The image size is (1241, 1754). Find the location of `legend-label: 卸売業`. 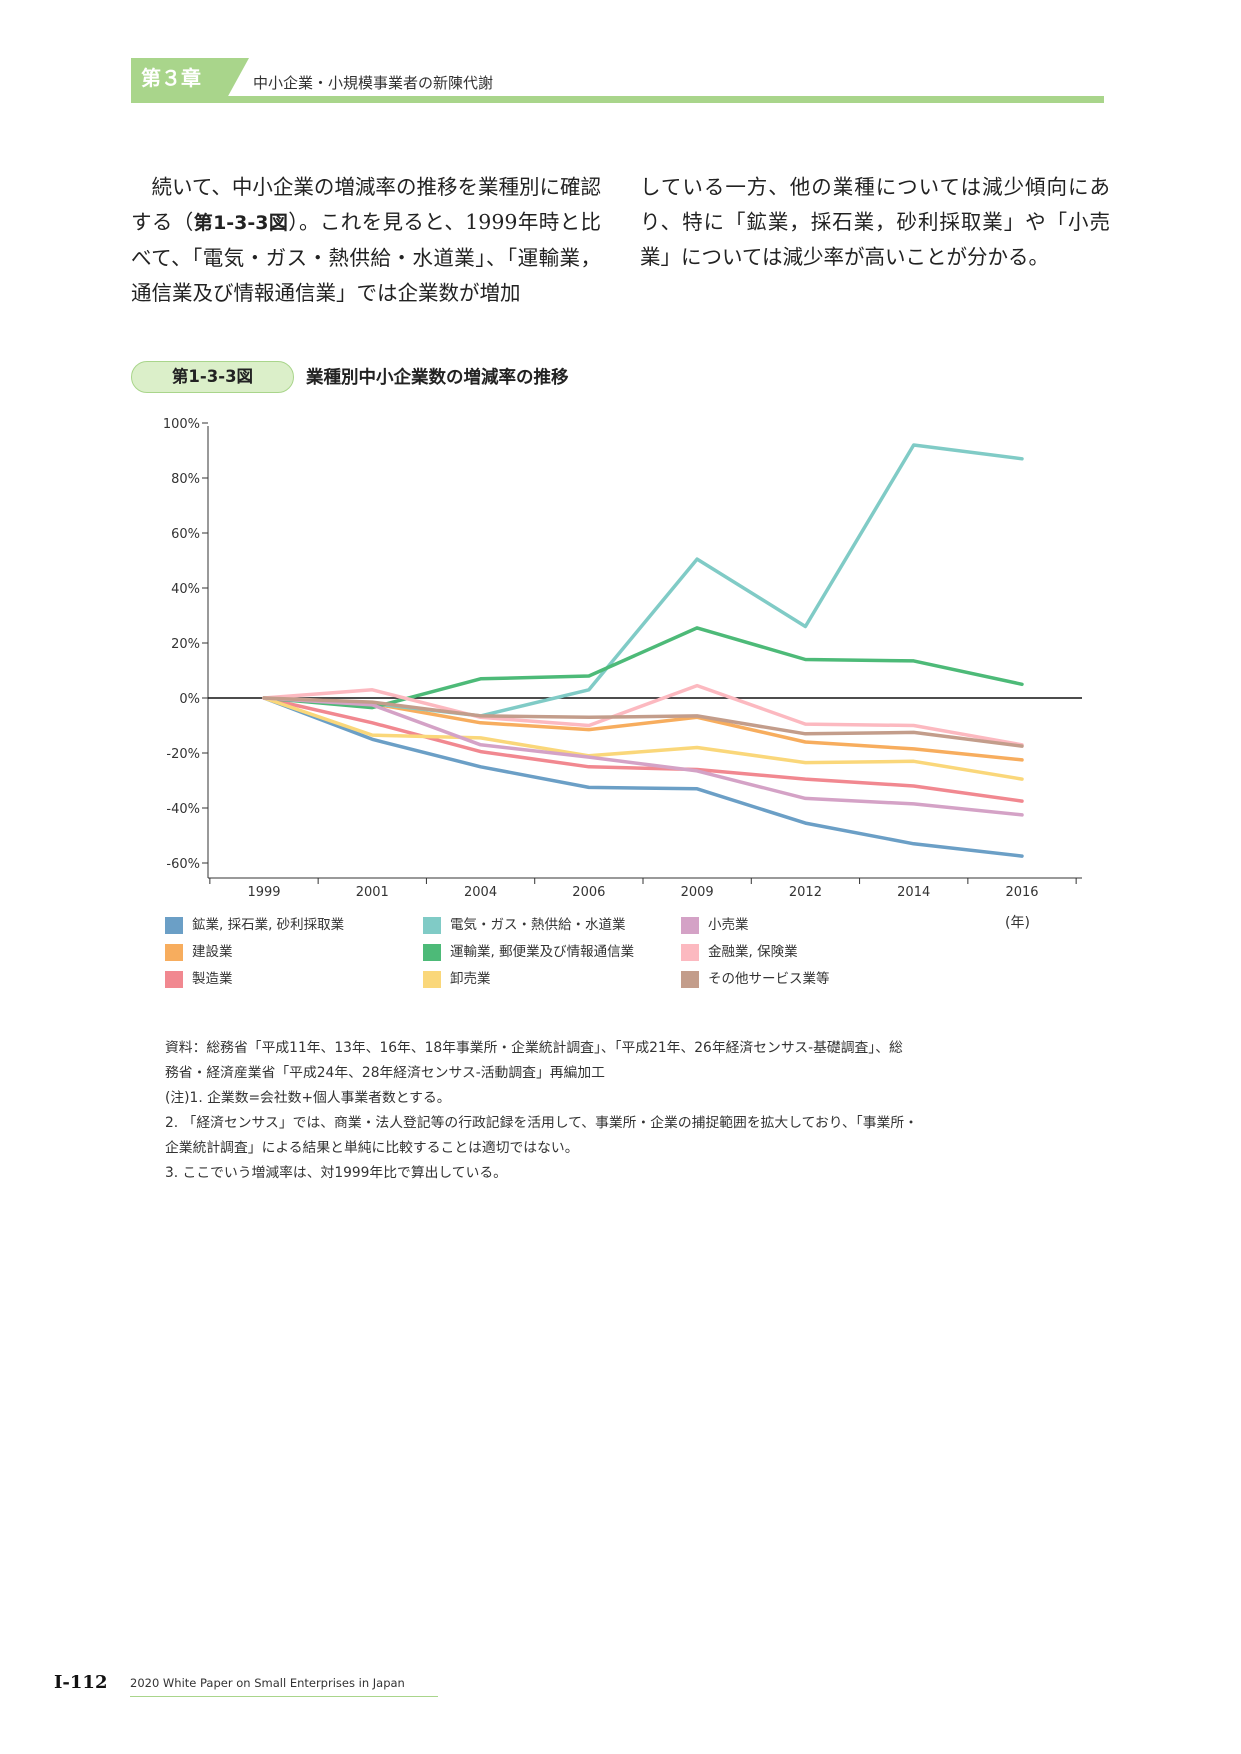

legend-label: 卸売業 is located at coordinates (470, 979).